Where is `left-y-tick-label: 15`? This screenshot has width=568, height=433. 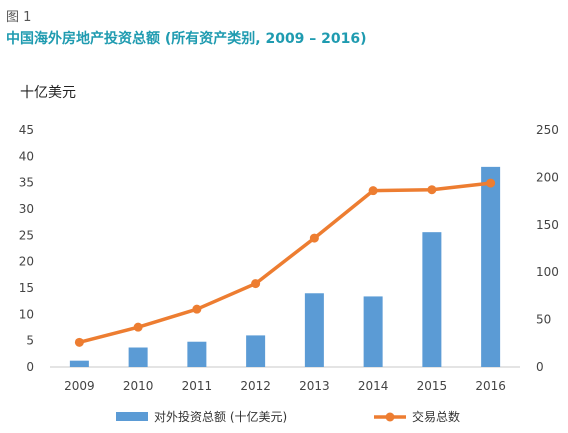
left-y-tick-label: 15 is located at coordinates (26, 288).